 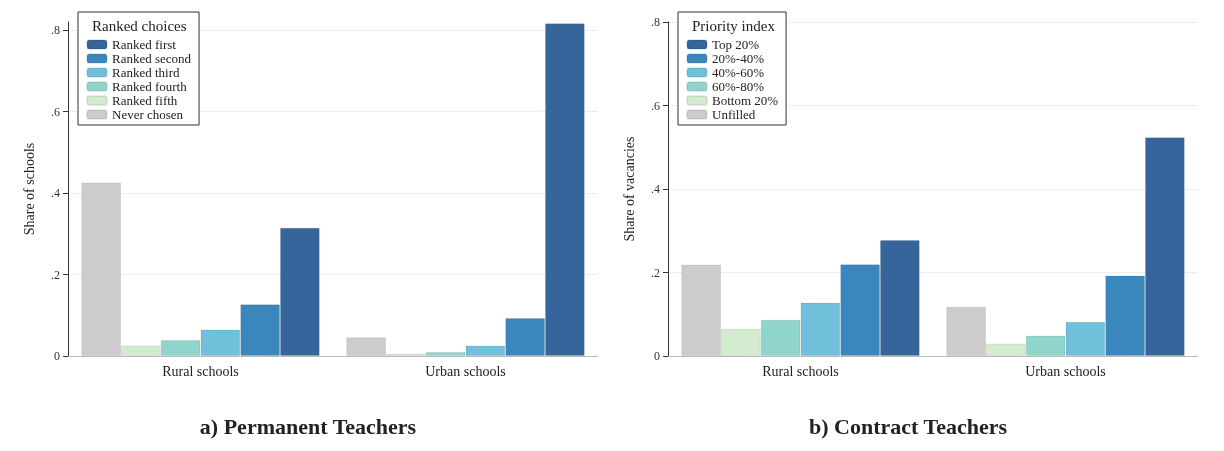 I want to click on legend-label: 40%-60%, so click(x=738, y=72).